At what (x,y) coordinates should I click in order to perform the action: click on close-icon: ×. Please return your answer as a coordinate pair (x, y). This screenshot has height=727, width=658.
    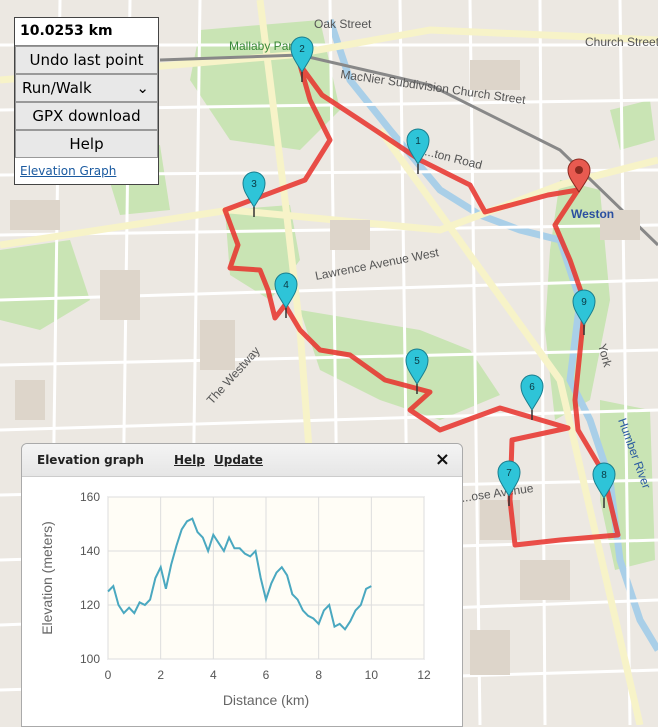
    Looking at the image, I should click on (442, 459).